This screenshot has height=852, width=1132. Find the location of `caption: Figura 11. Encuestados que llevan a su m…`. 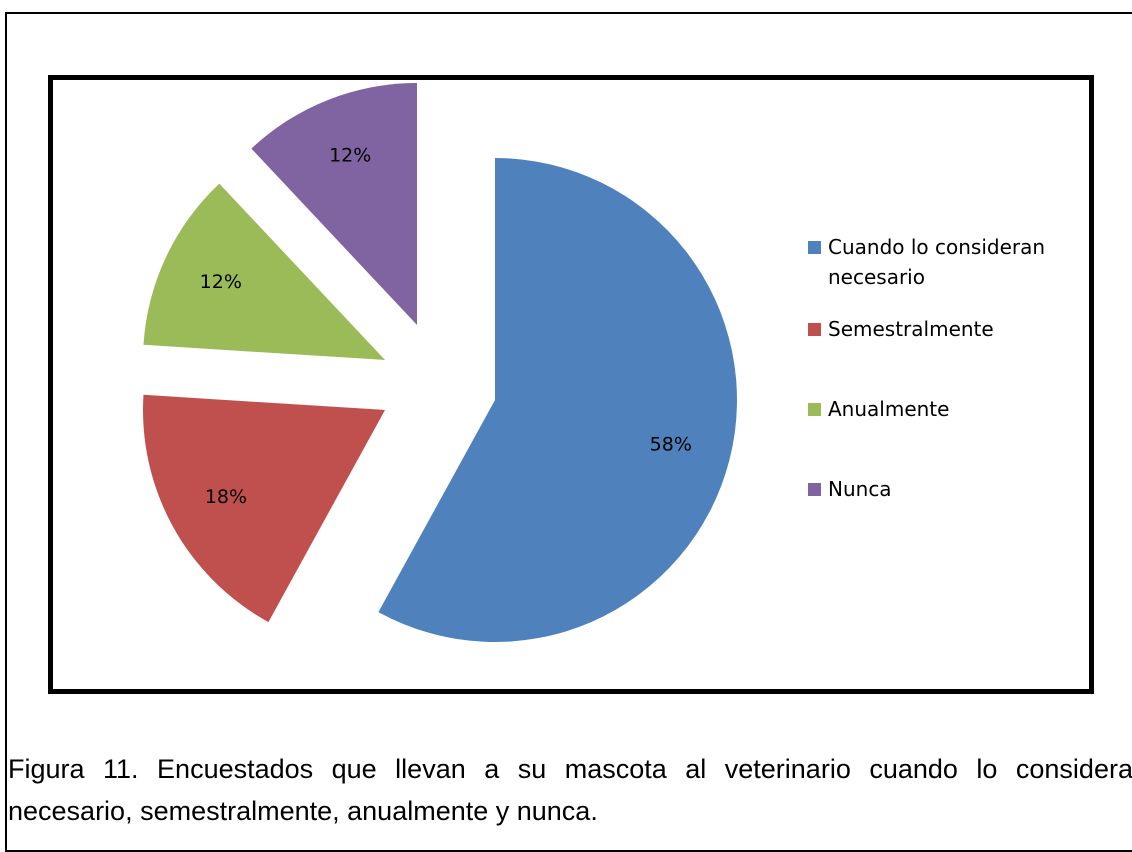

caption: Figura 11. Encuestados que llevan a su m… is located at coordinates (570, 790).